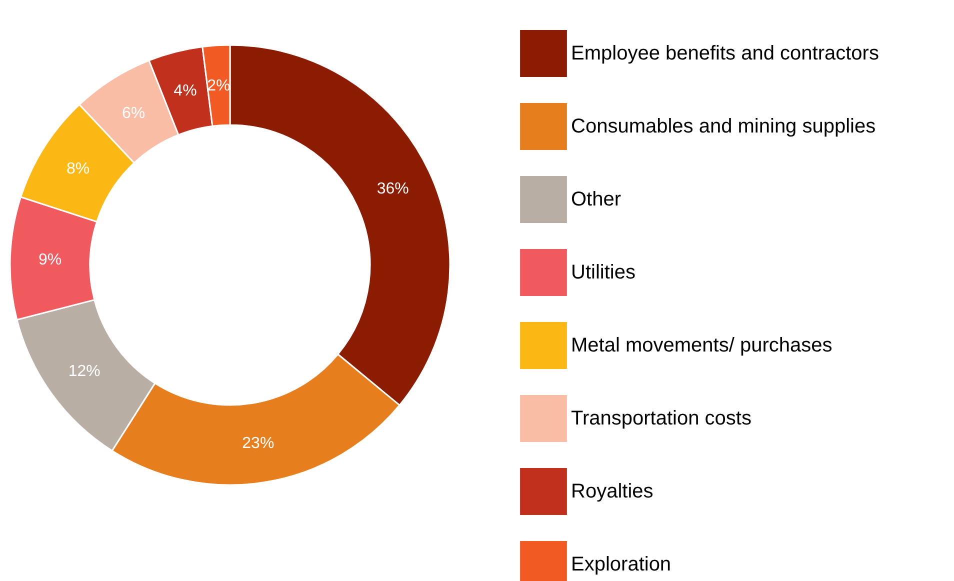  What do you see at coordinates (621, 565) in the screenshot?
I see `legend-label: Exploration` at bounding box center [621, 565].